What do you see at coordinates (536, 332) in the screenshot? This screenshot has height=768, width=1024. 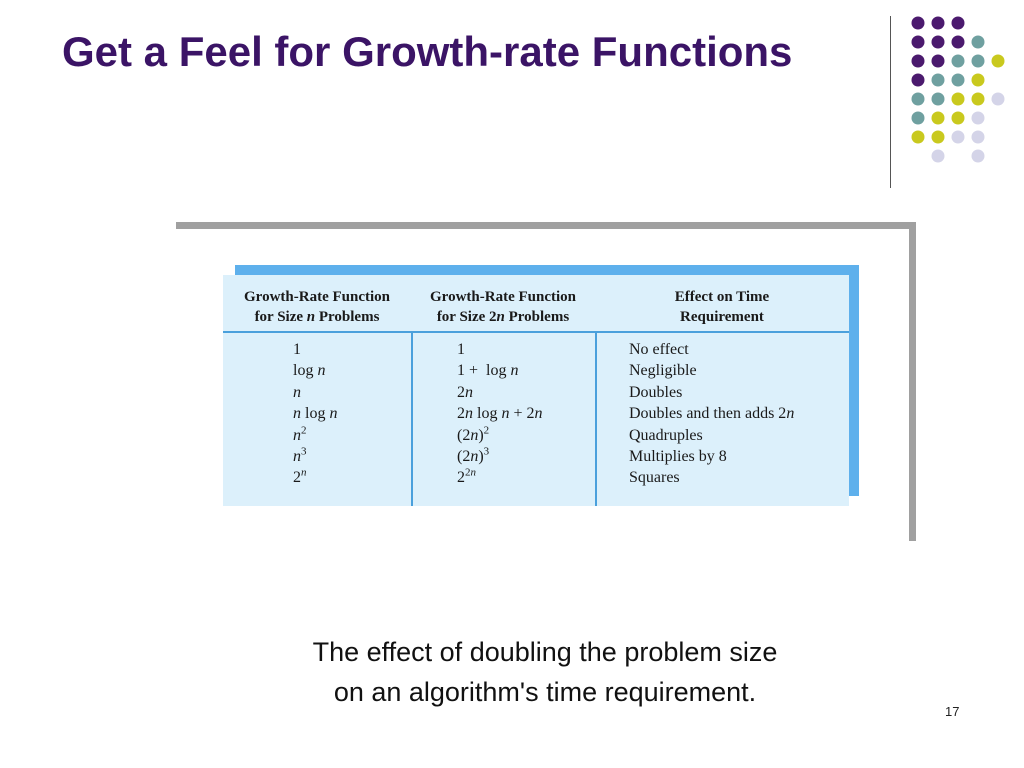 I see `header-rule` at bounding box center [536, 332].